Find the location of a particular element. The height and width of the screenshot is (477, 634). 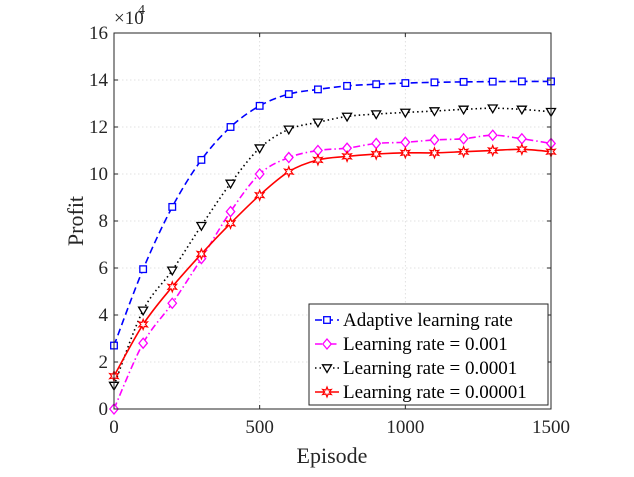

y-tick-label: 12 is located at coordinates (98, 127).